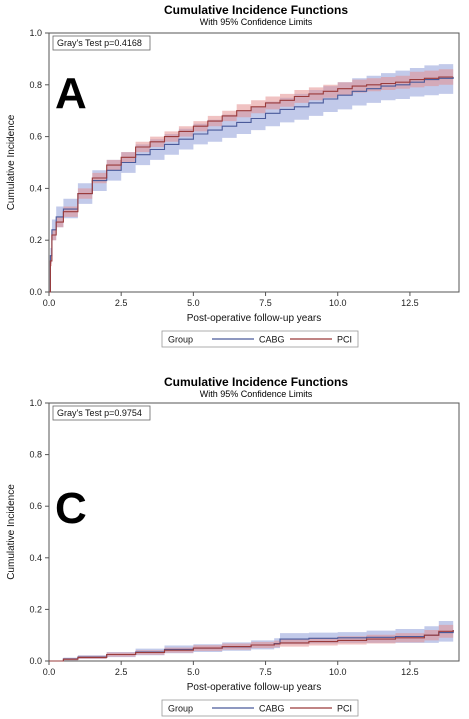  I want to click on grays-test-annotation: Gray's Test p=0.9754, so click(101, 413).